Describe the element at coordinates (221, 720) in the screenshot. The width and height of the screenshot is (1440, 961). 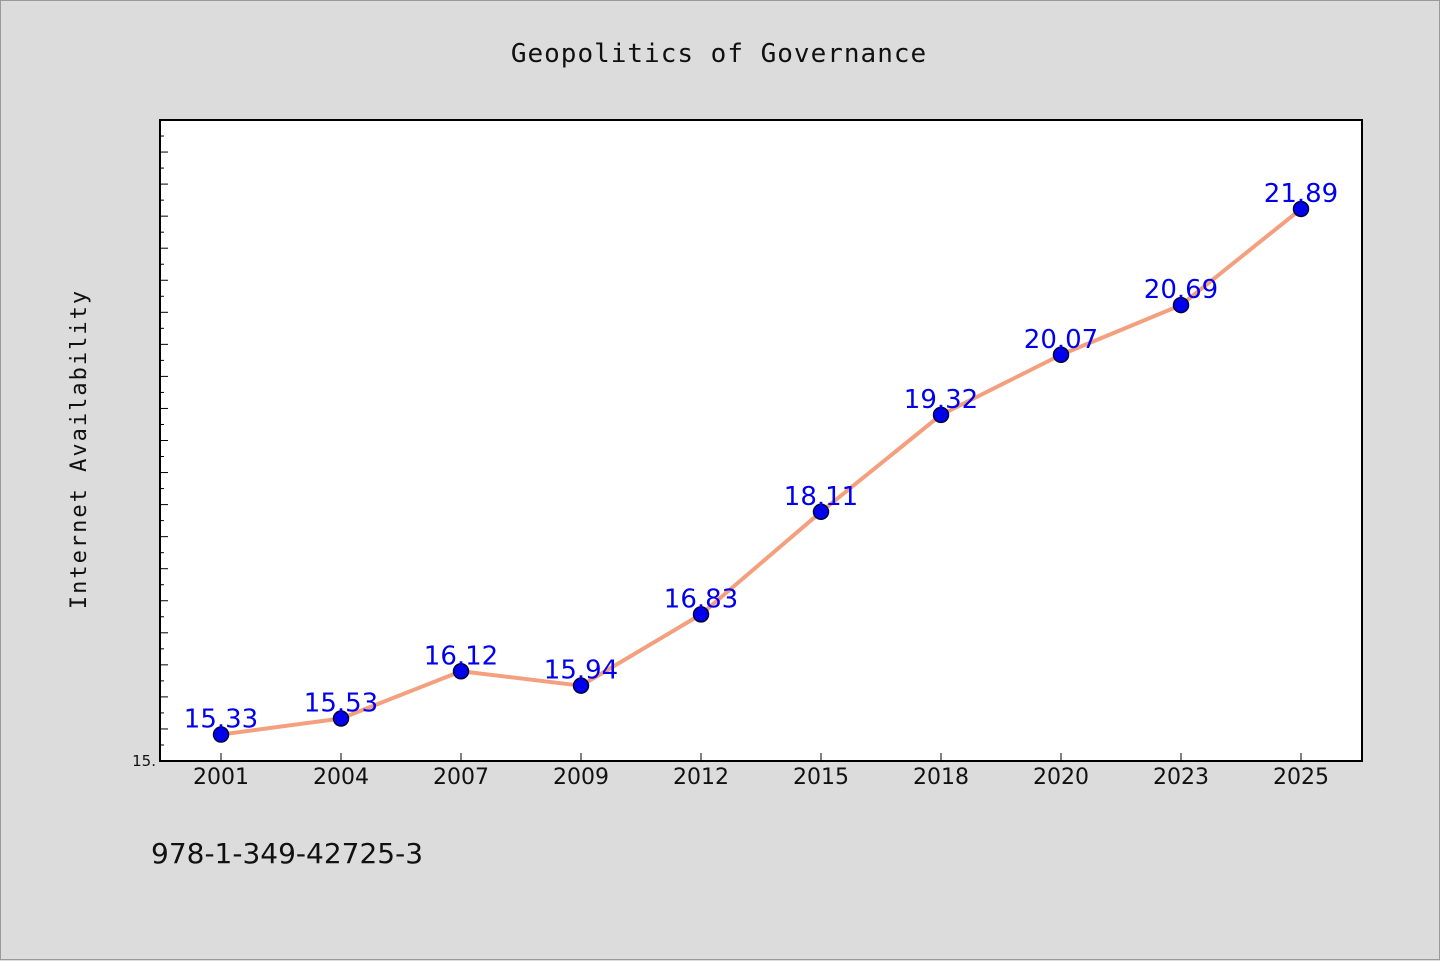
I see `data-label: 15.33` at that location.